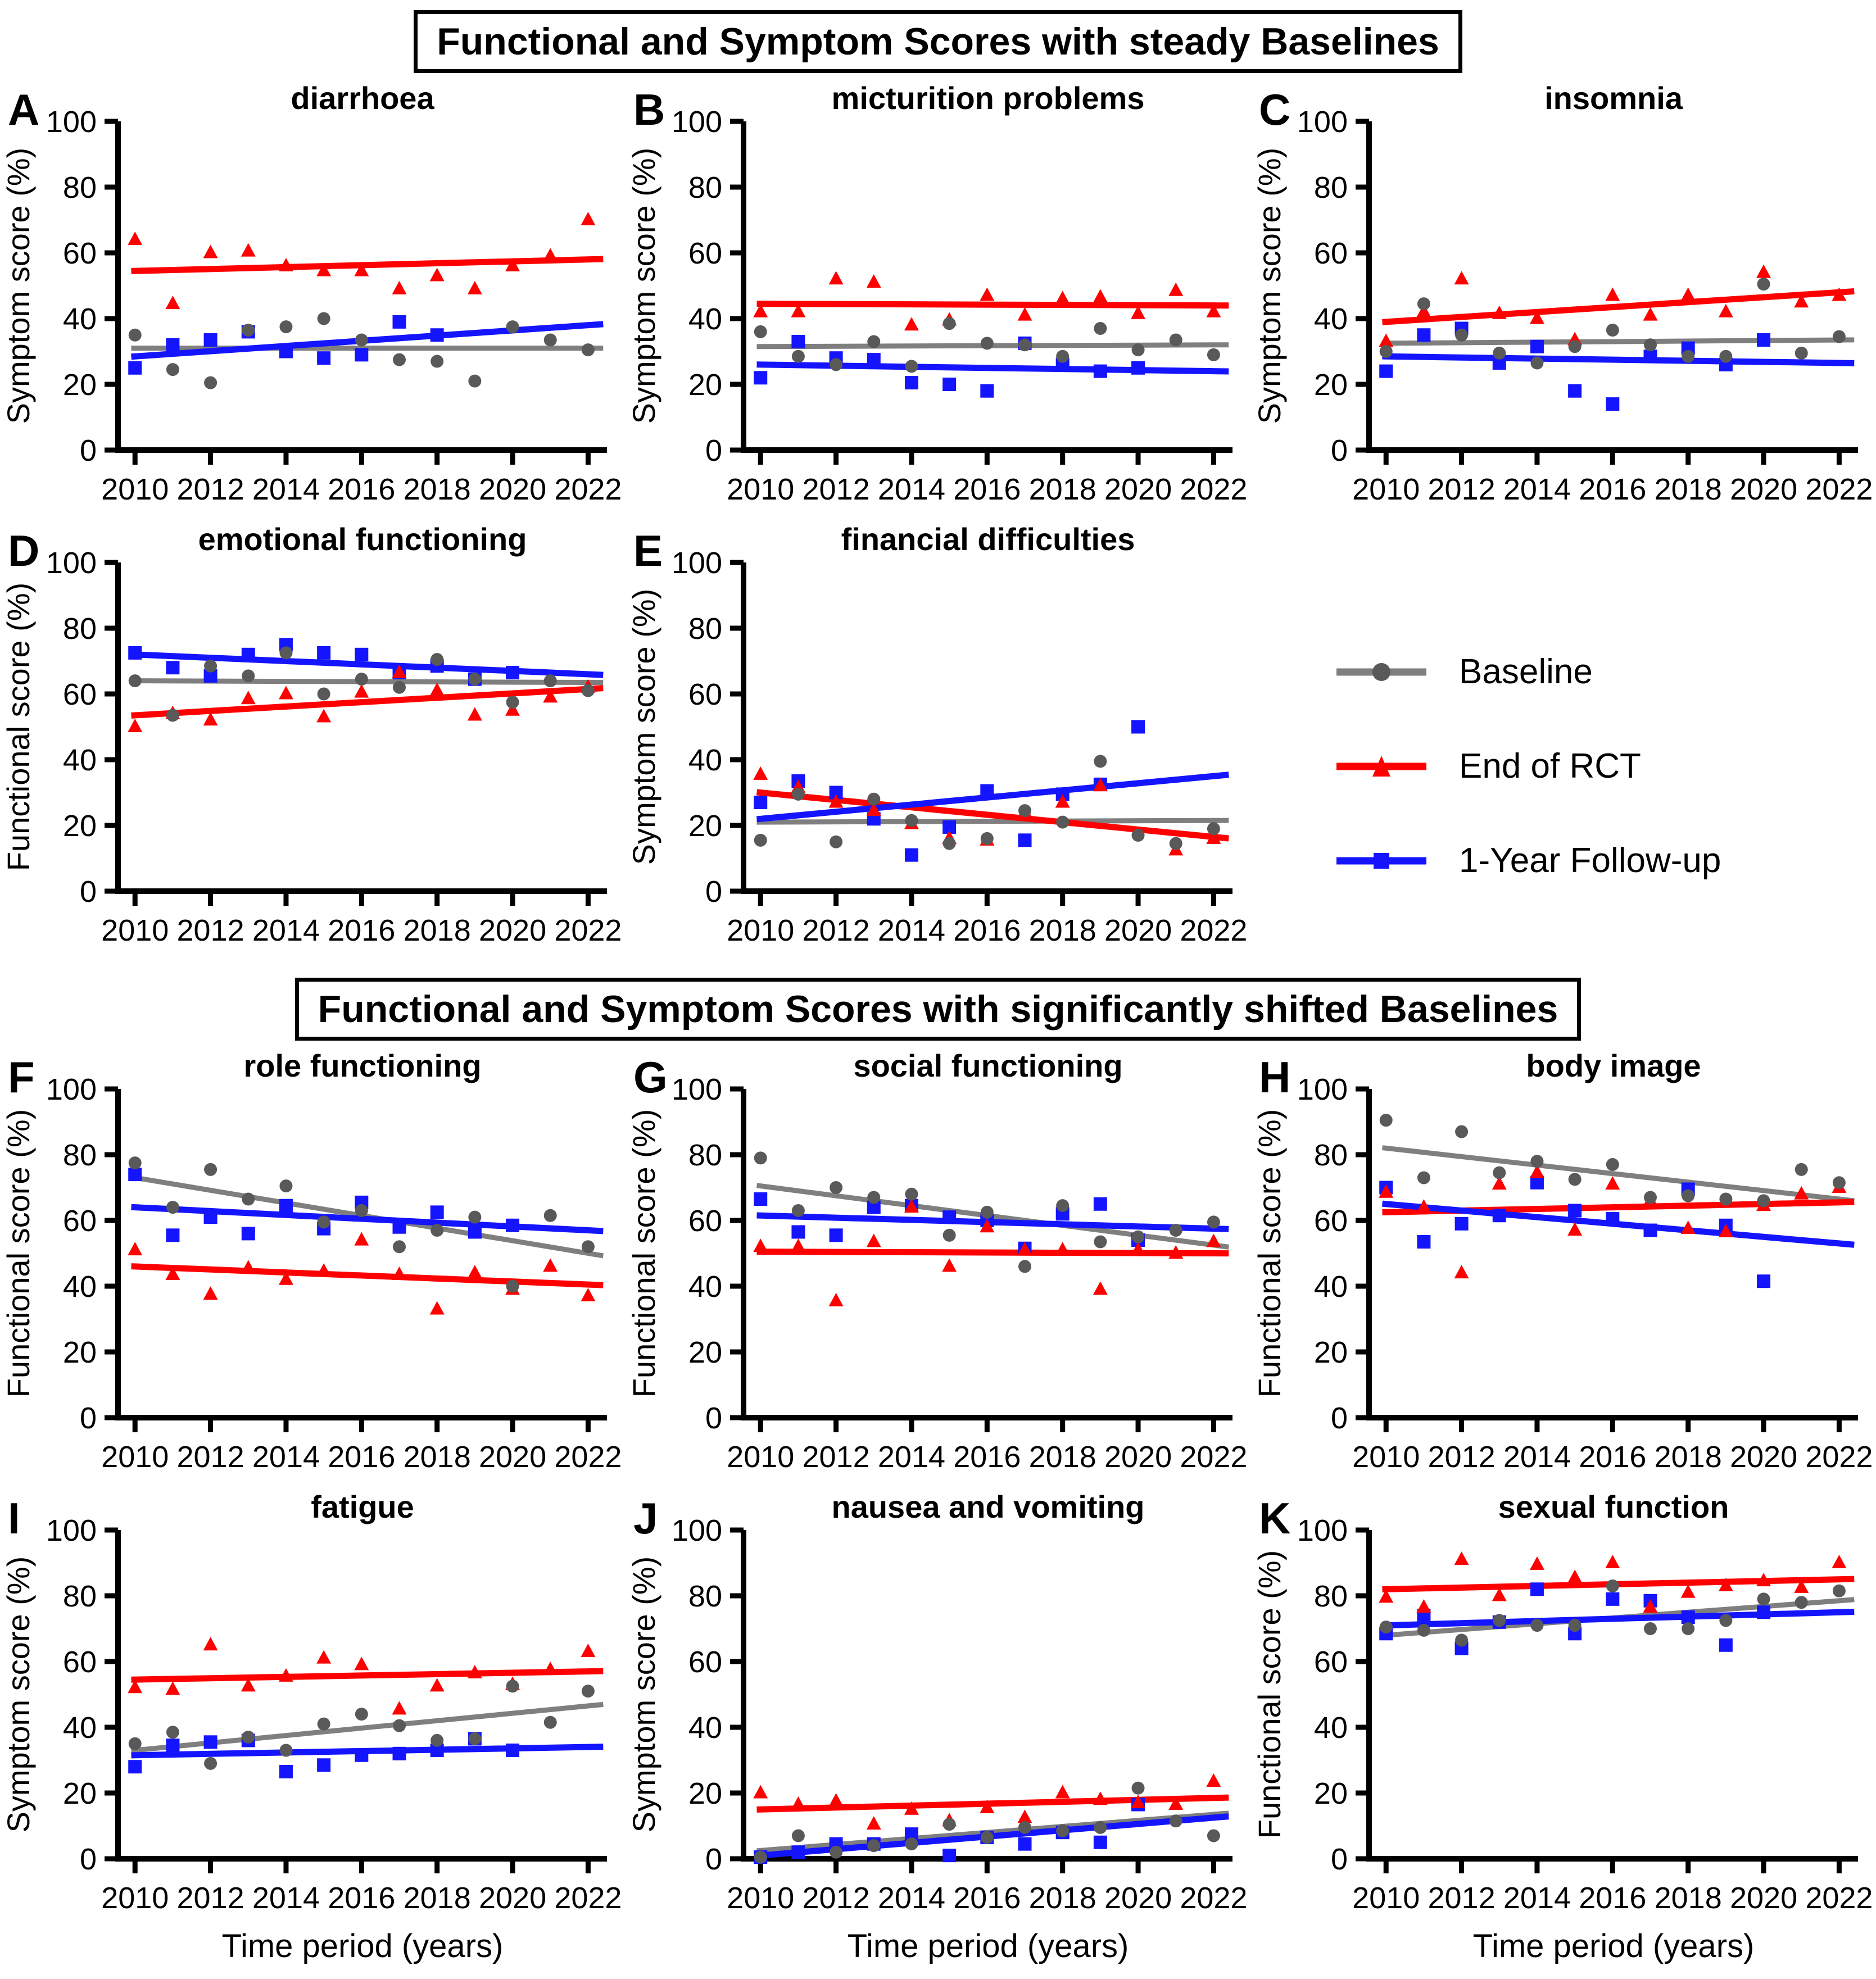 The width and height of the screenshot is (1876, 1979). I want to click on legend-item-baseline: Baseline, so click(1605, 672).